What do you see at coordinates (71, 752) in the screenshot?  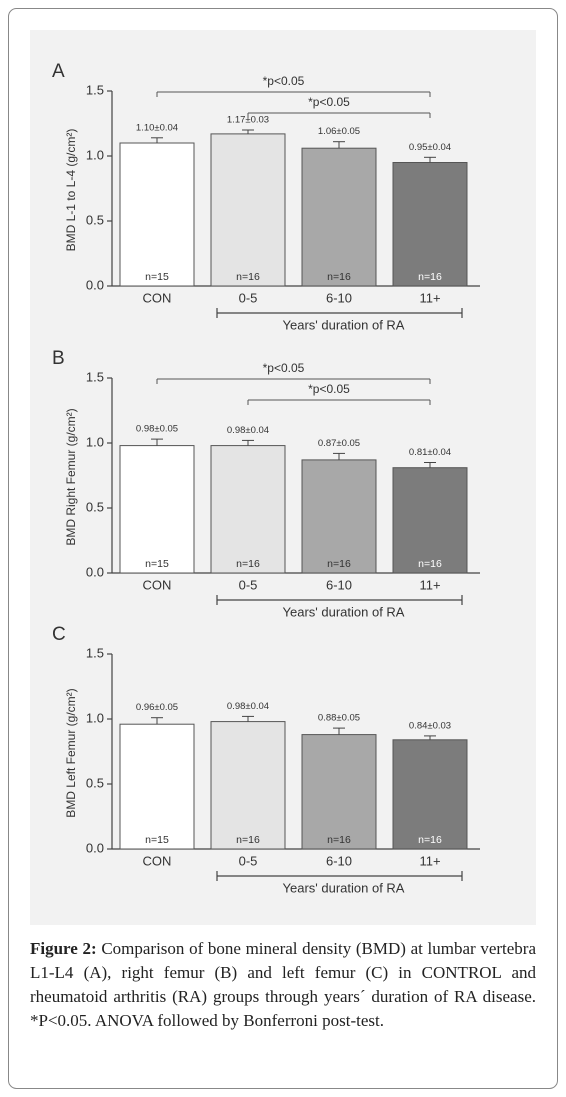 I see `y-axis-label: BMD Left Femur (g/cm²)` at bounding box center [71, 752].